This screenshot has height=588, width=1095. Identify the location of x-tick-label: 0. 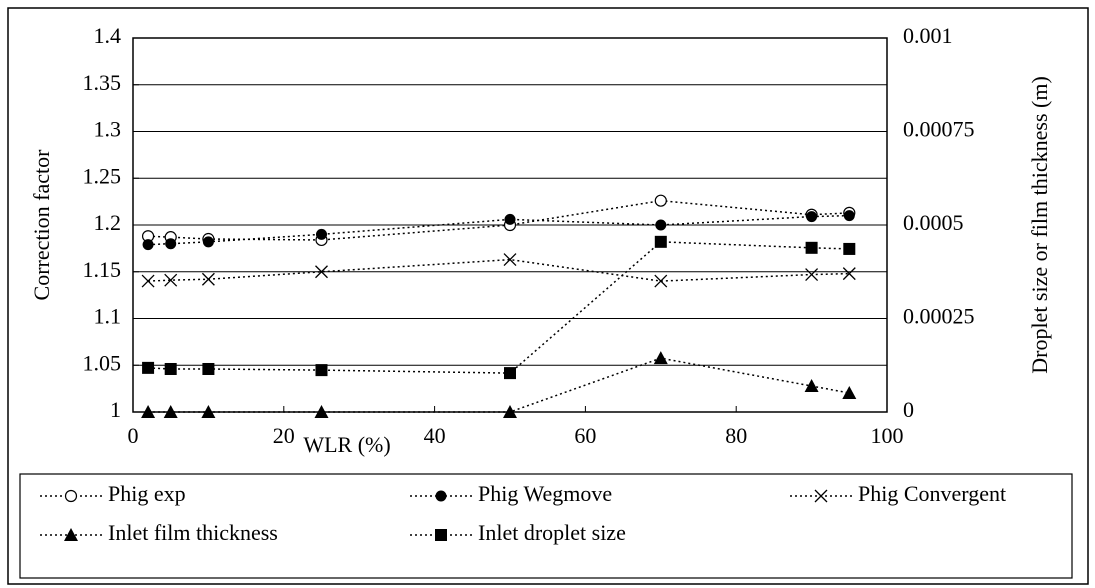
(133, 435).